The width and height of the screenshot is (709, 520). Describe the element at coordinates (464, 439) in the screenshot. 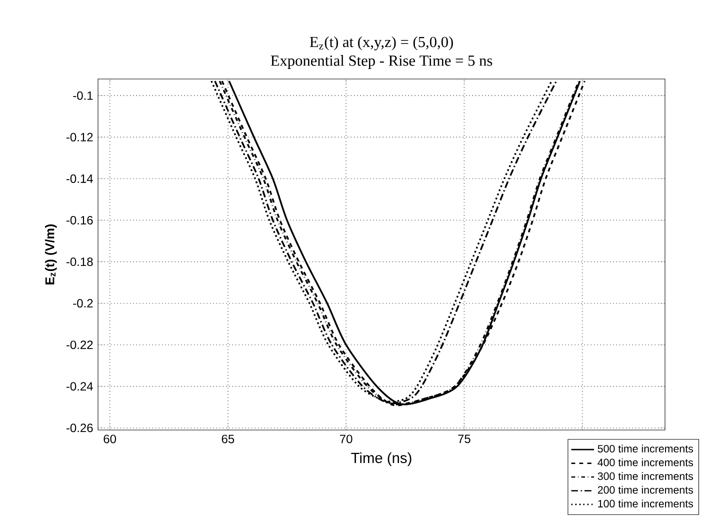

I see `x-tick-label: 75` at that location.